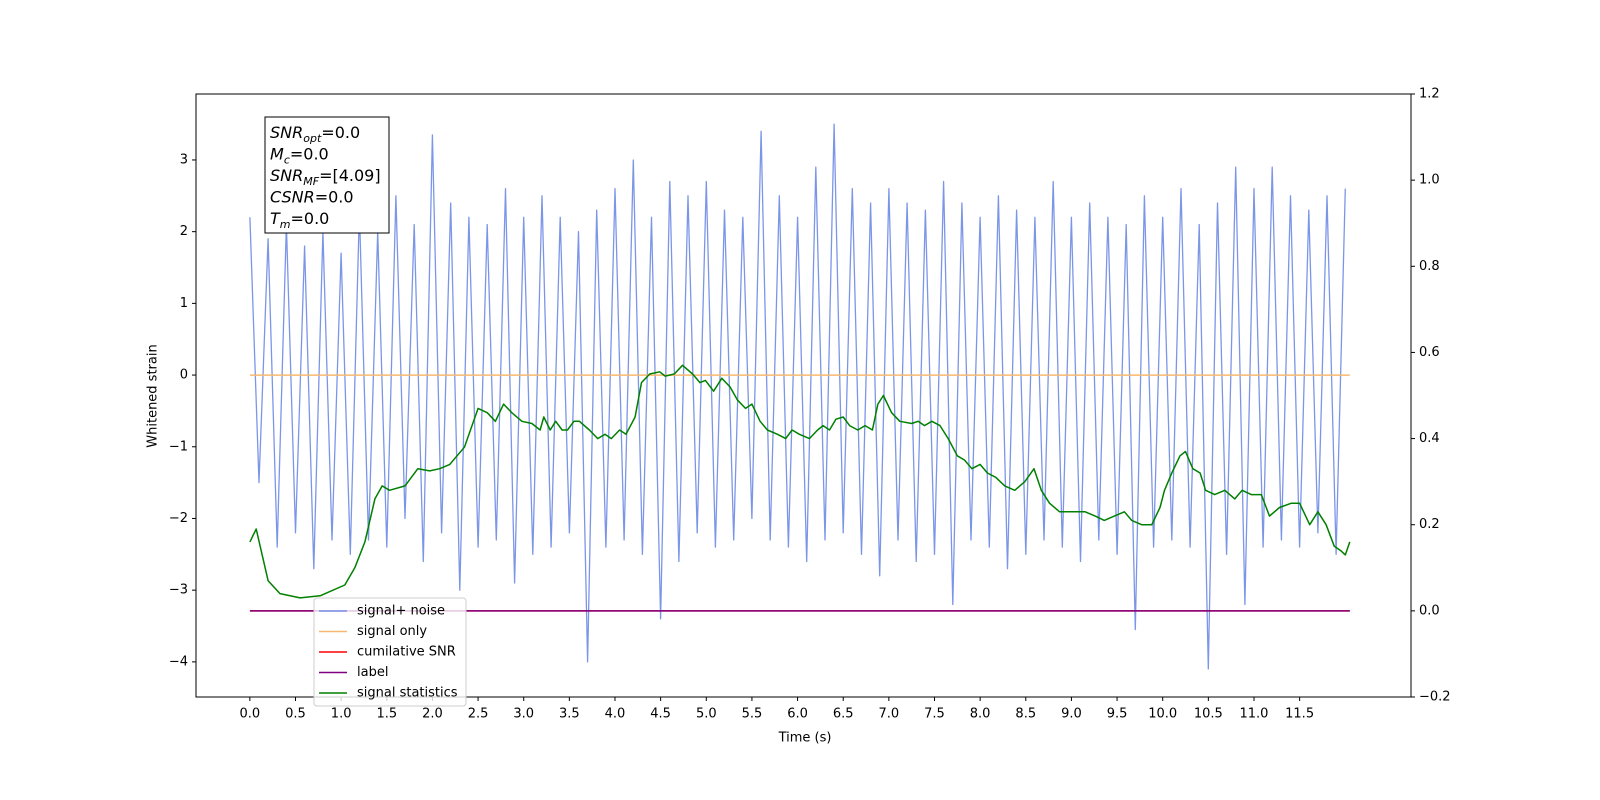 The width and height of the screenshot is (1600, 800). What do you see at coordinates (752, 714) in the screenshot?
I see `x-tick-label: 5.5` at bounding box center [752, 714].